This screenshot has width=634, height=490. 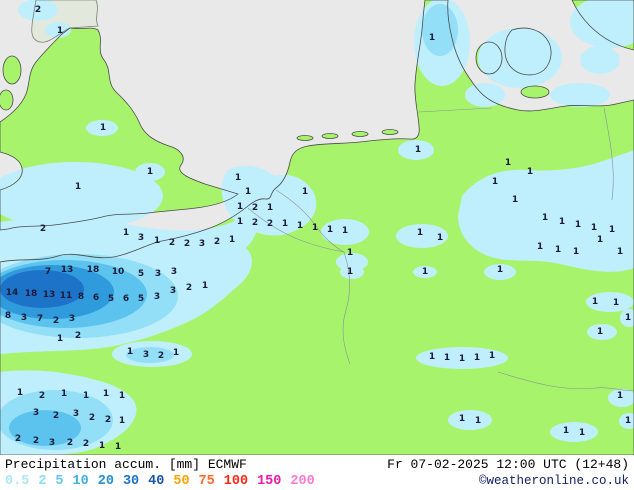 What do you see at coordinates (80, 481) in the screenshot?
I see `legend-value-10: 10` at bounding box center [80, 481].